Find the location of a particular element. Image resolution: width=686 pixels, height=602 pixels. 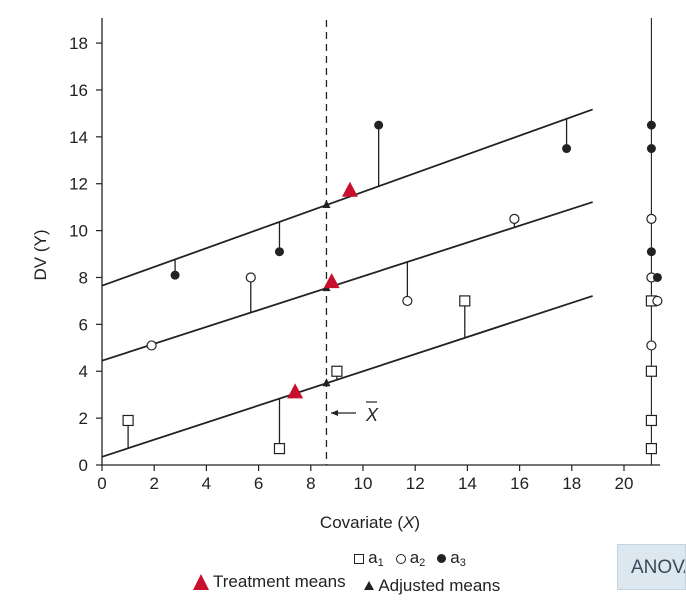

legend: a1 a2 a3 is located at coordinates (410, 558).